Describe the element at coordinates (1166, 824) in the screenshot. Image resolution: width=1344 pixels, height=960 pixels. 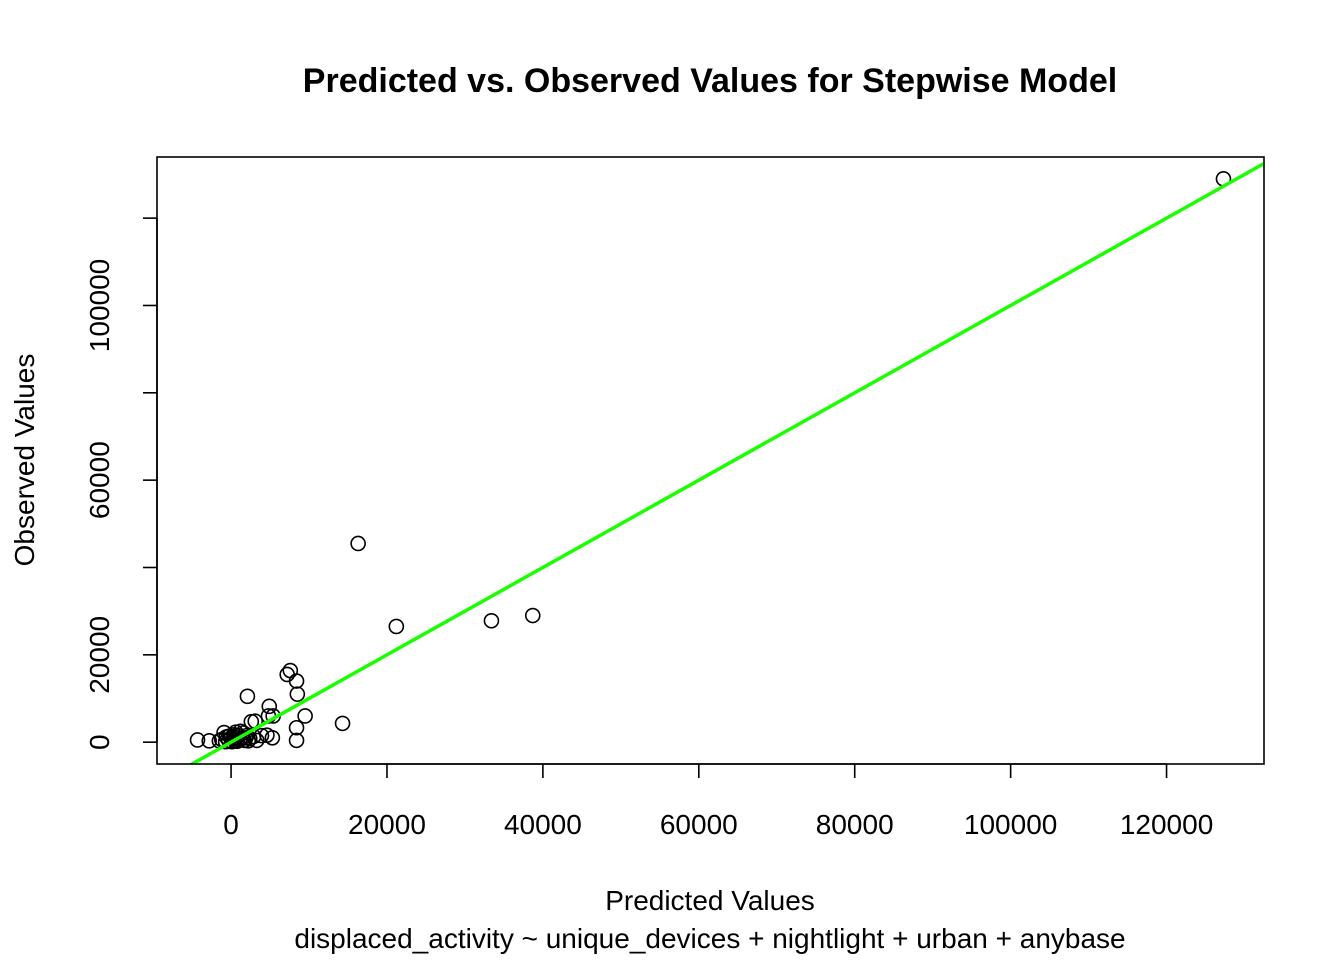
I see `x-tick-label: 120000` at that location.